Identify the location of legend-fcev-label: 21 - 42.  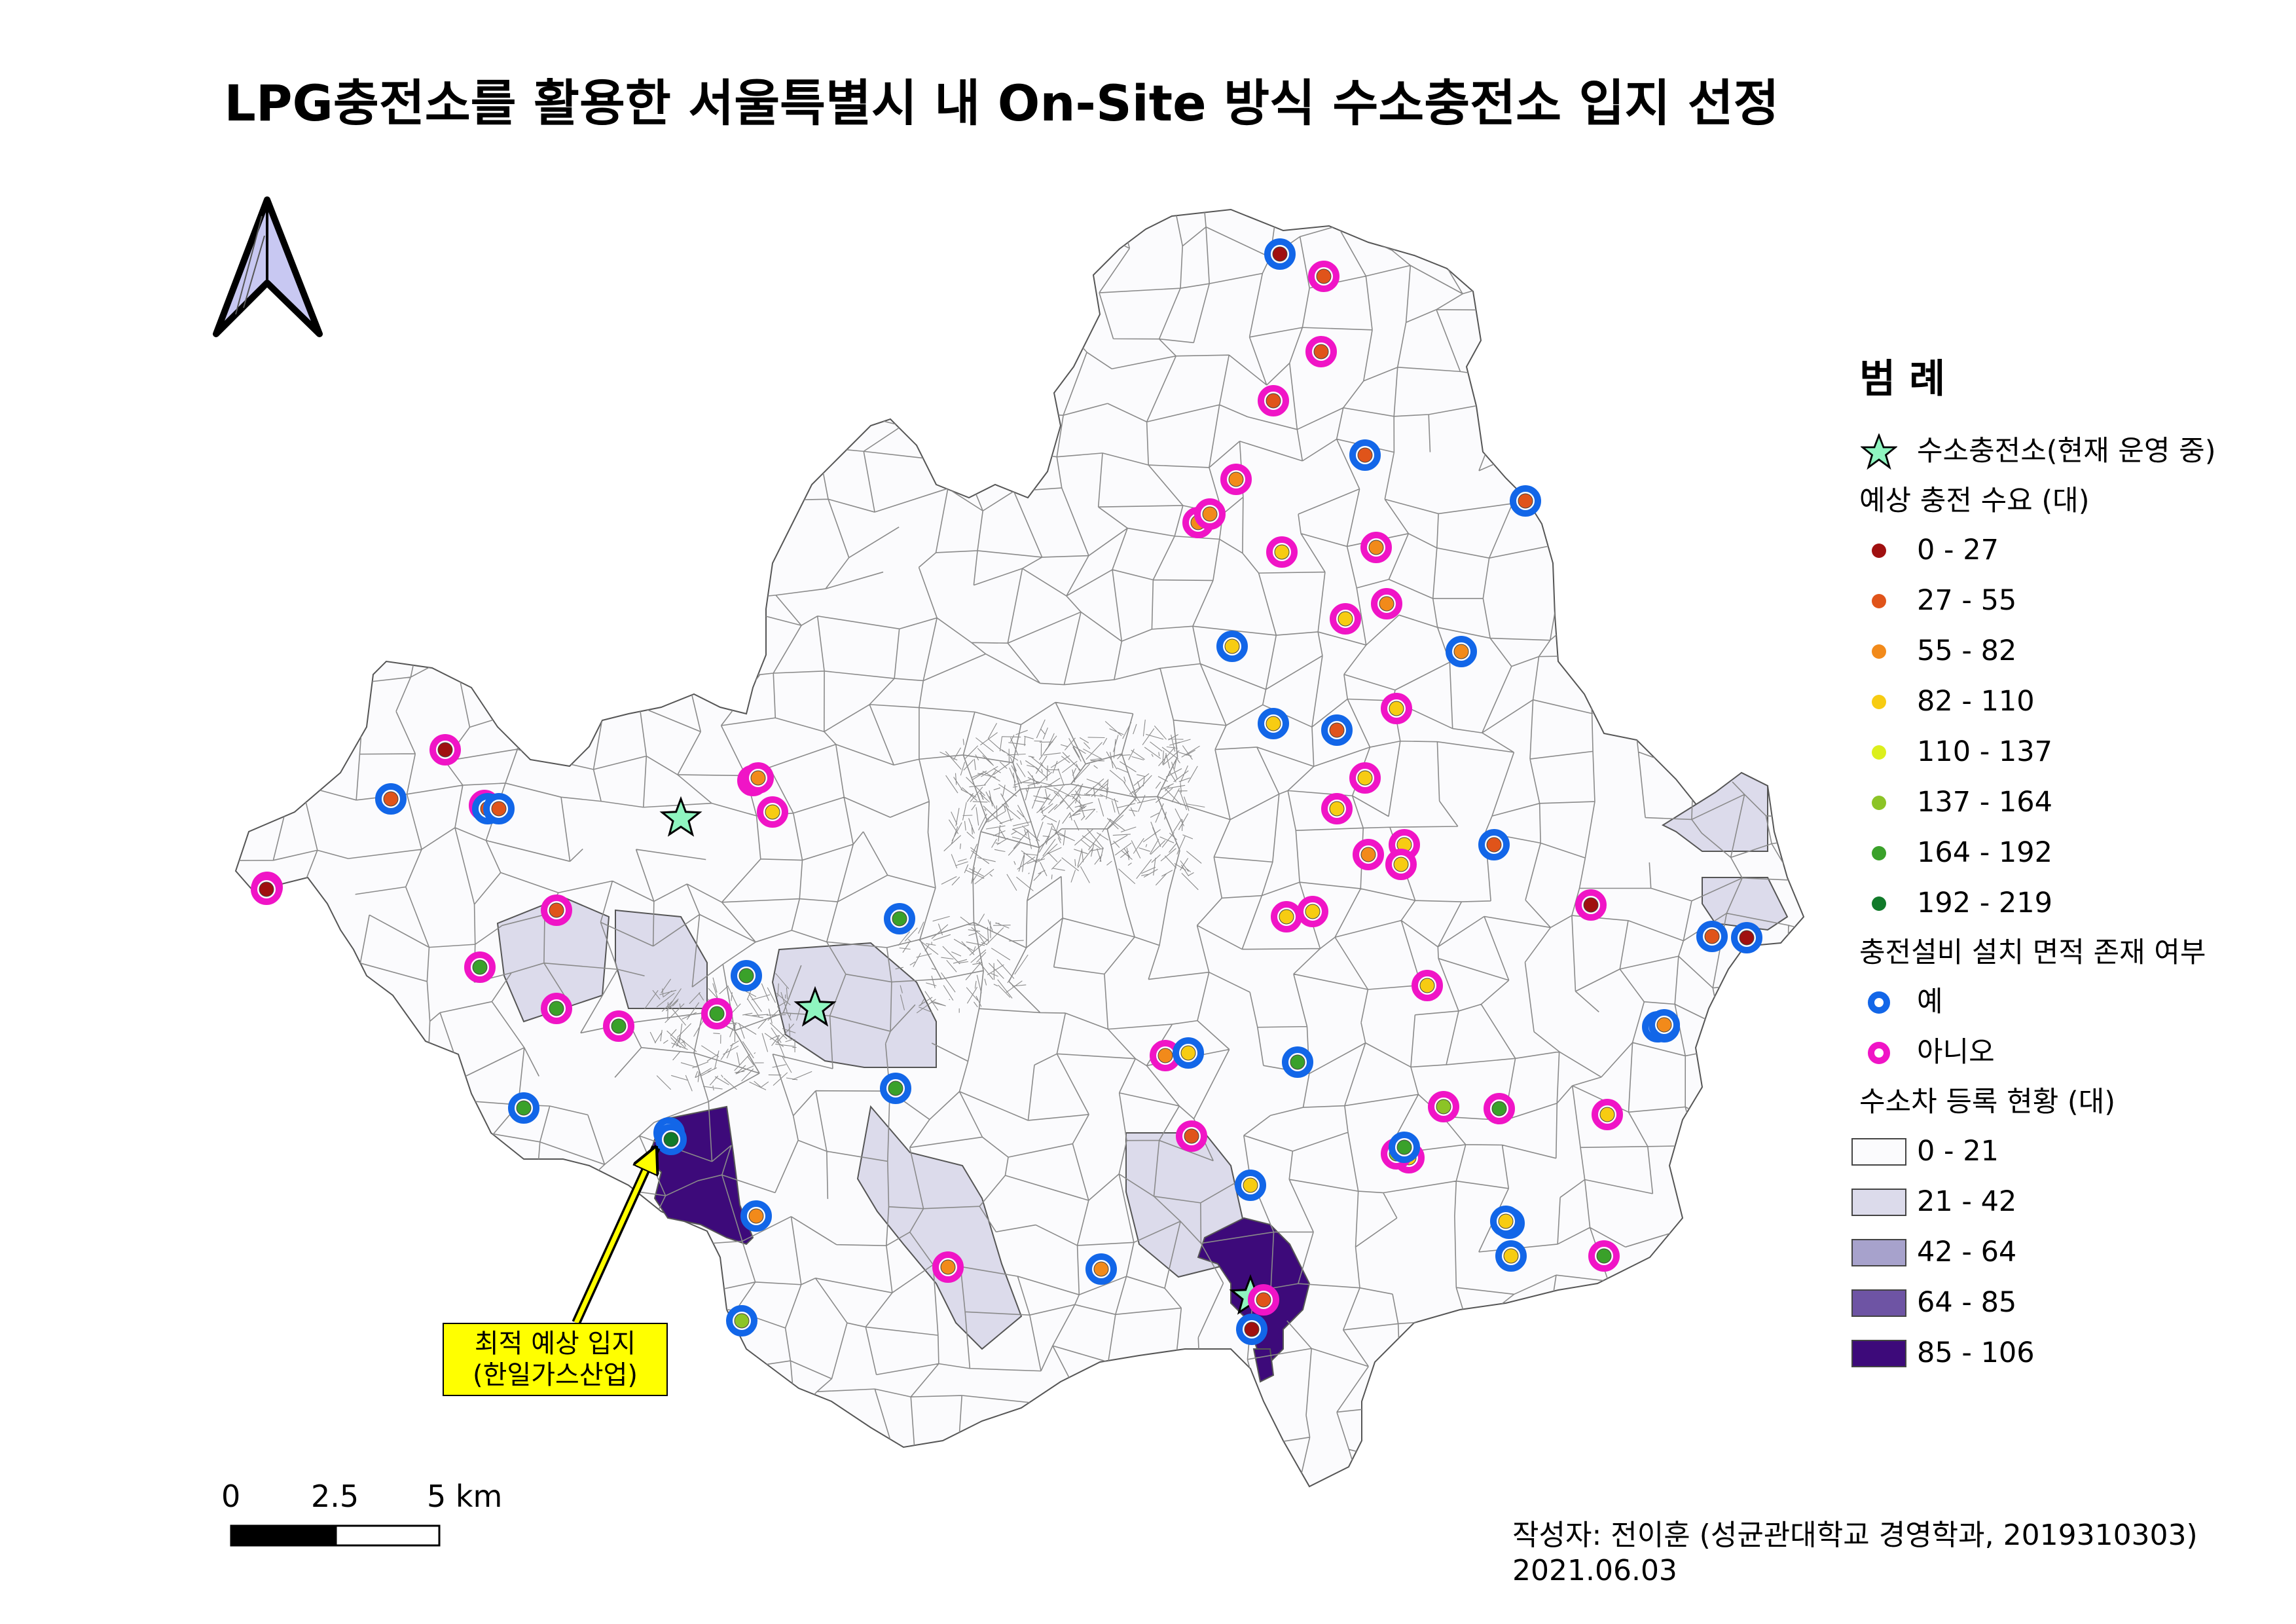
(1967, 1201).